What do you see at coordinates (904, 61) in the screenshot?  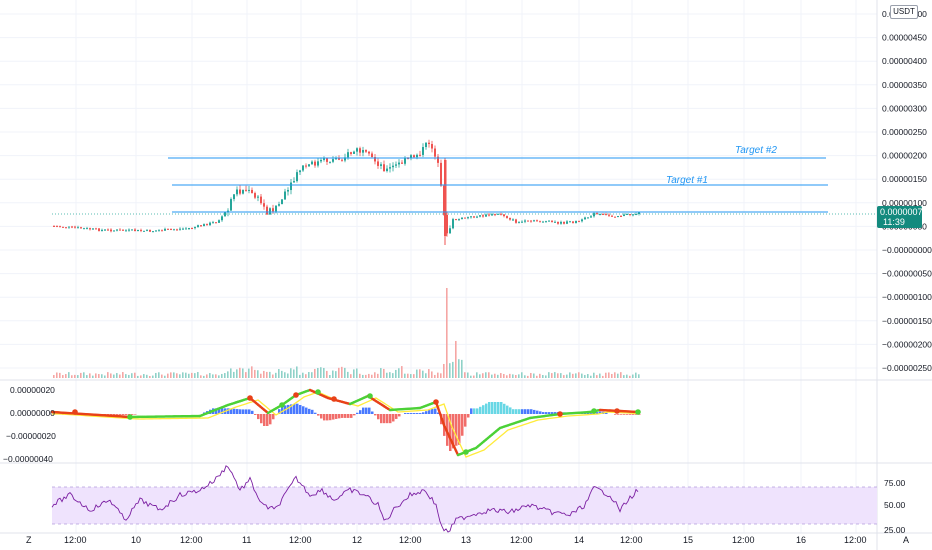 I see `price-axis-label: 0.00000400` at bounding box center [904, 61].